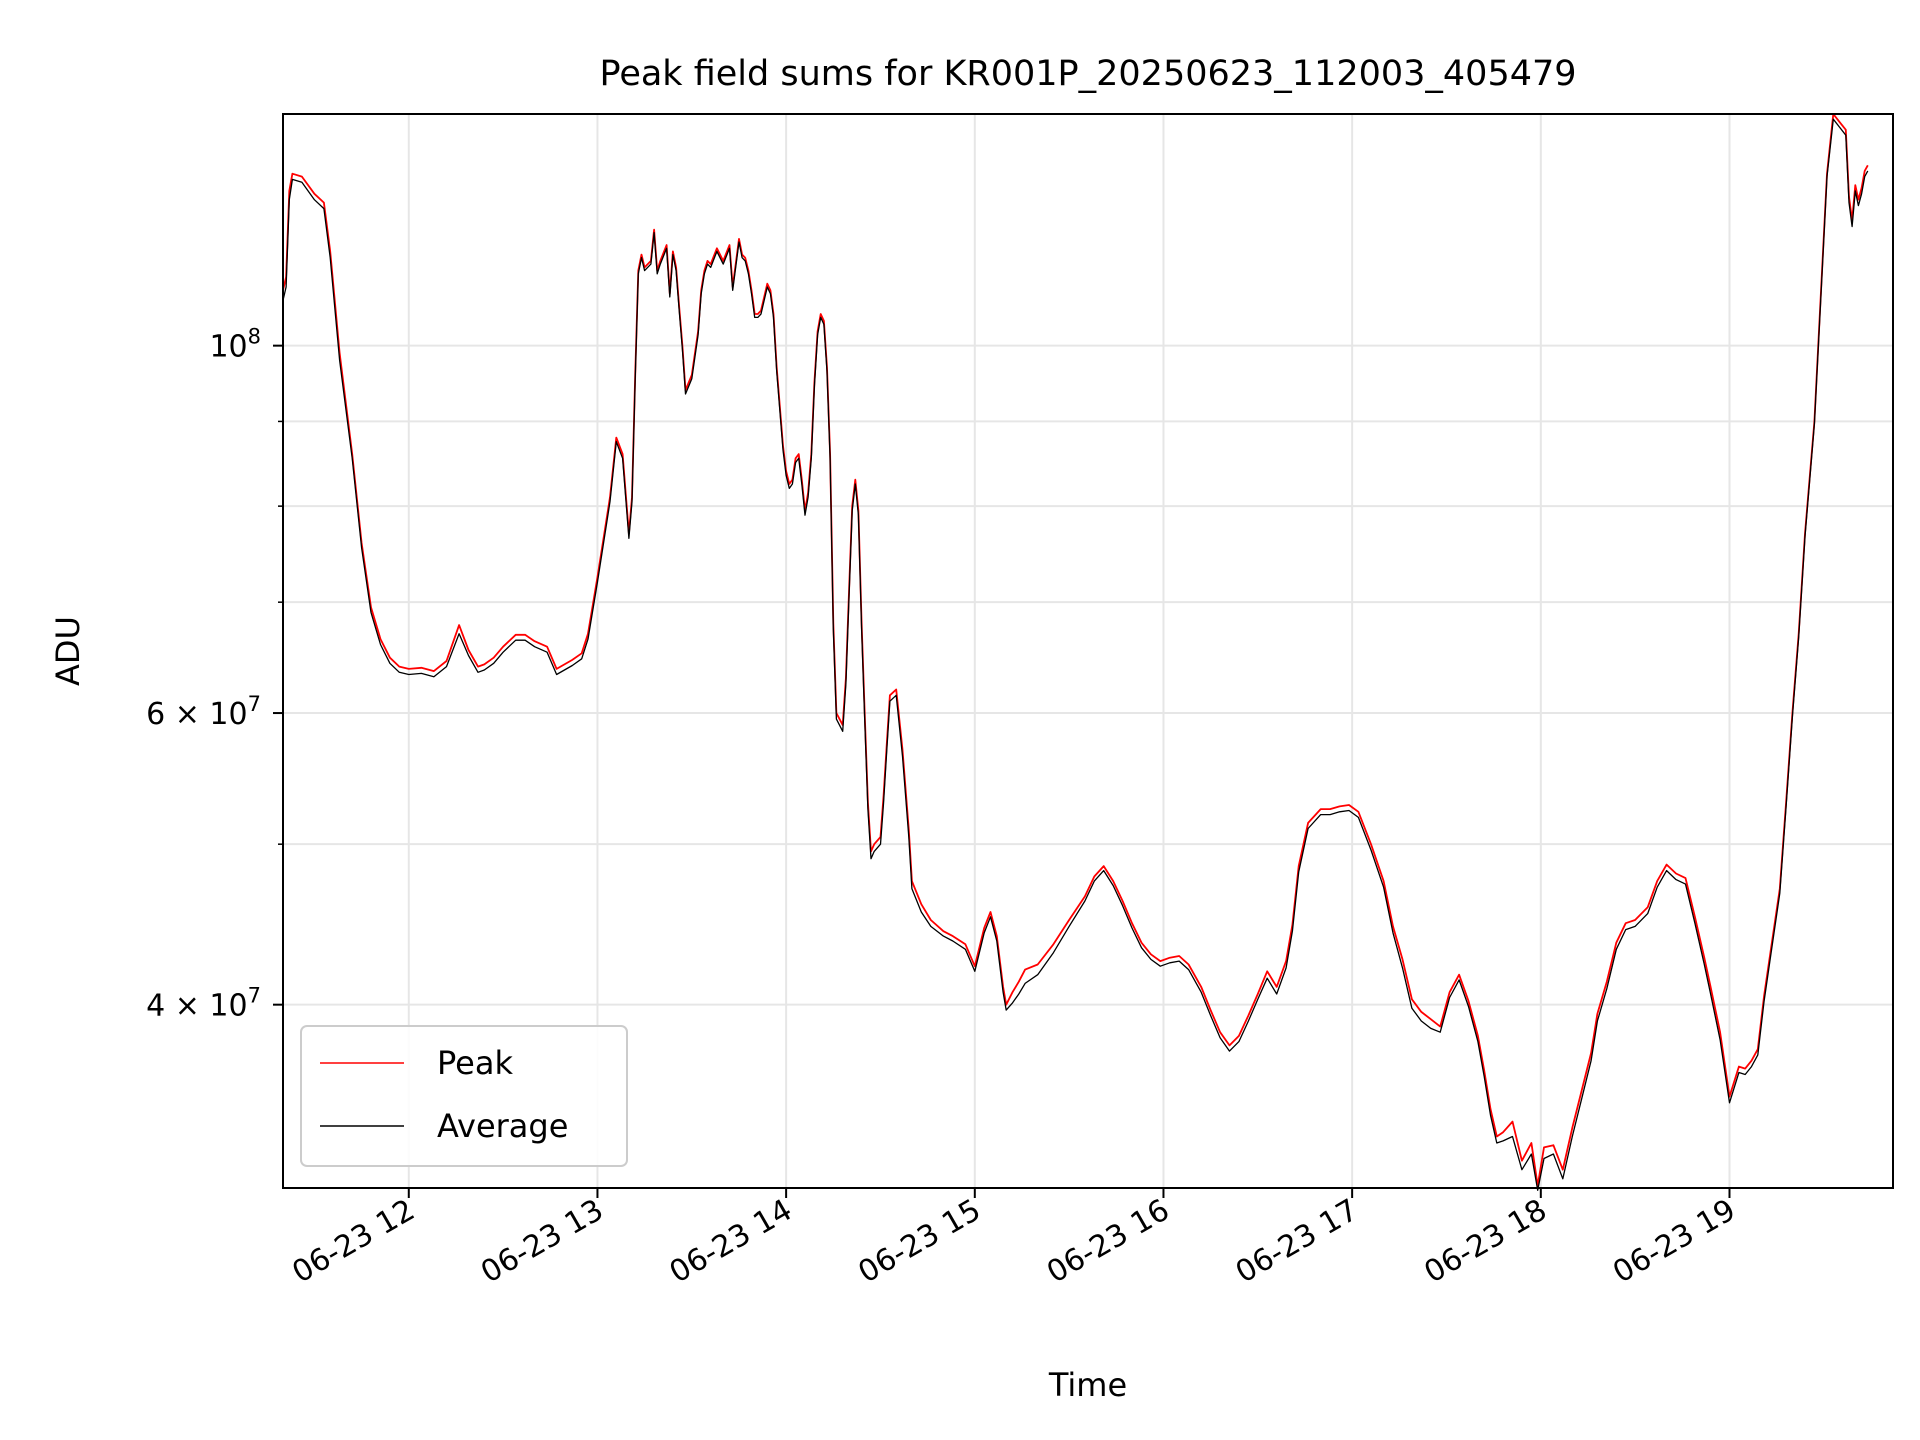  Describe the element at coordinates (919, 1242) in the screenshot. I see `x-tick-label: 06-23 15` at that location.